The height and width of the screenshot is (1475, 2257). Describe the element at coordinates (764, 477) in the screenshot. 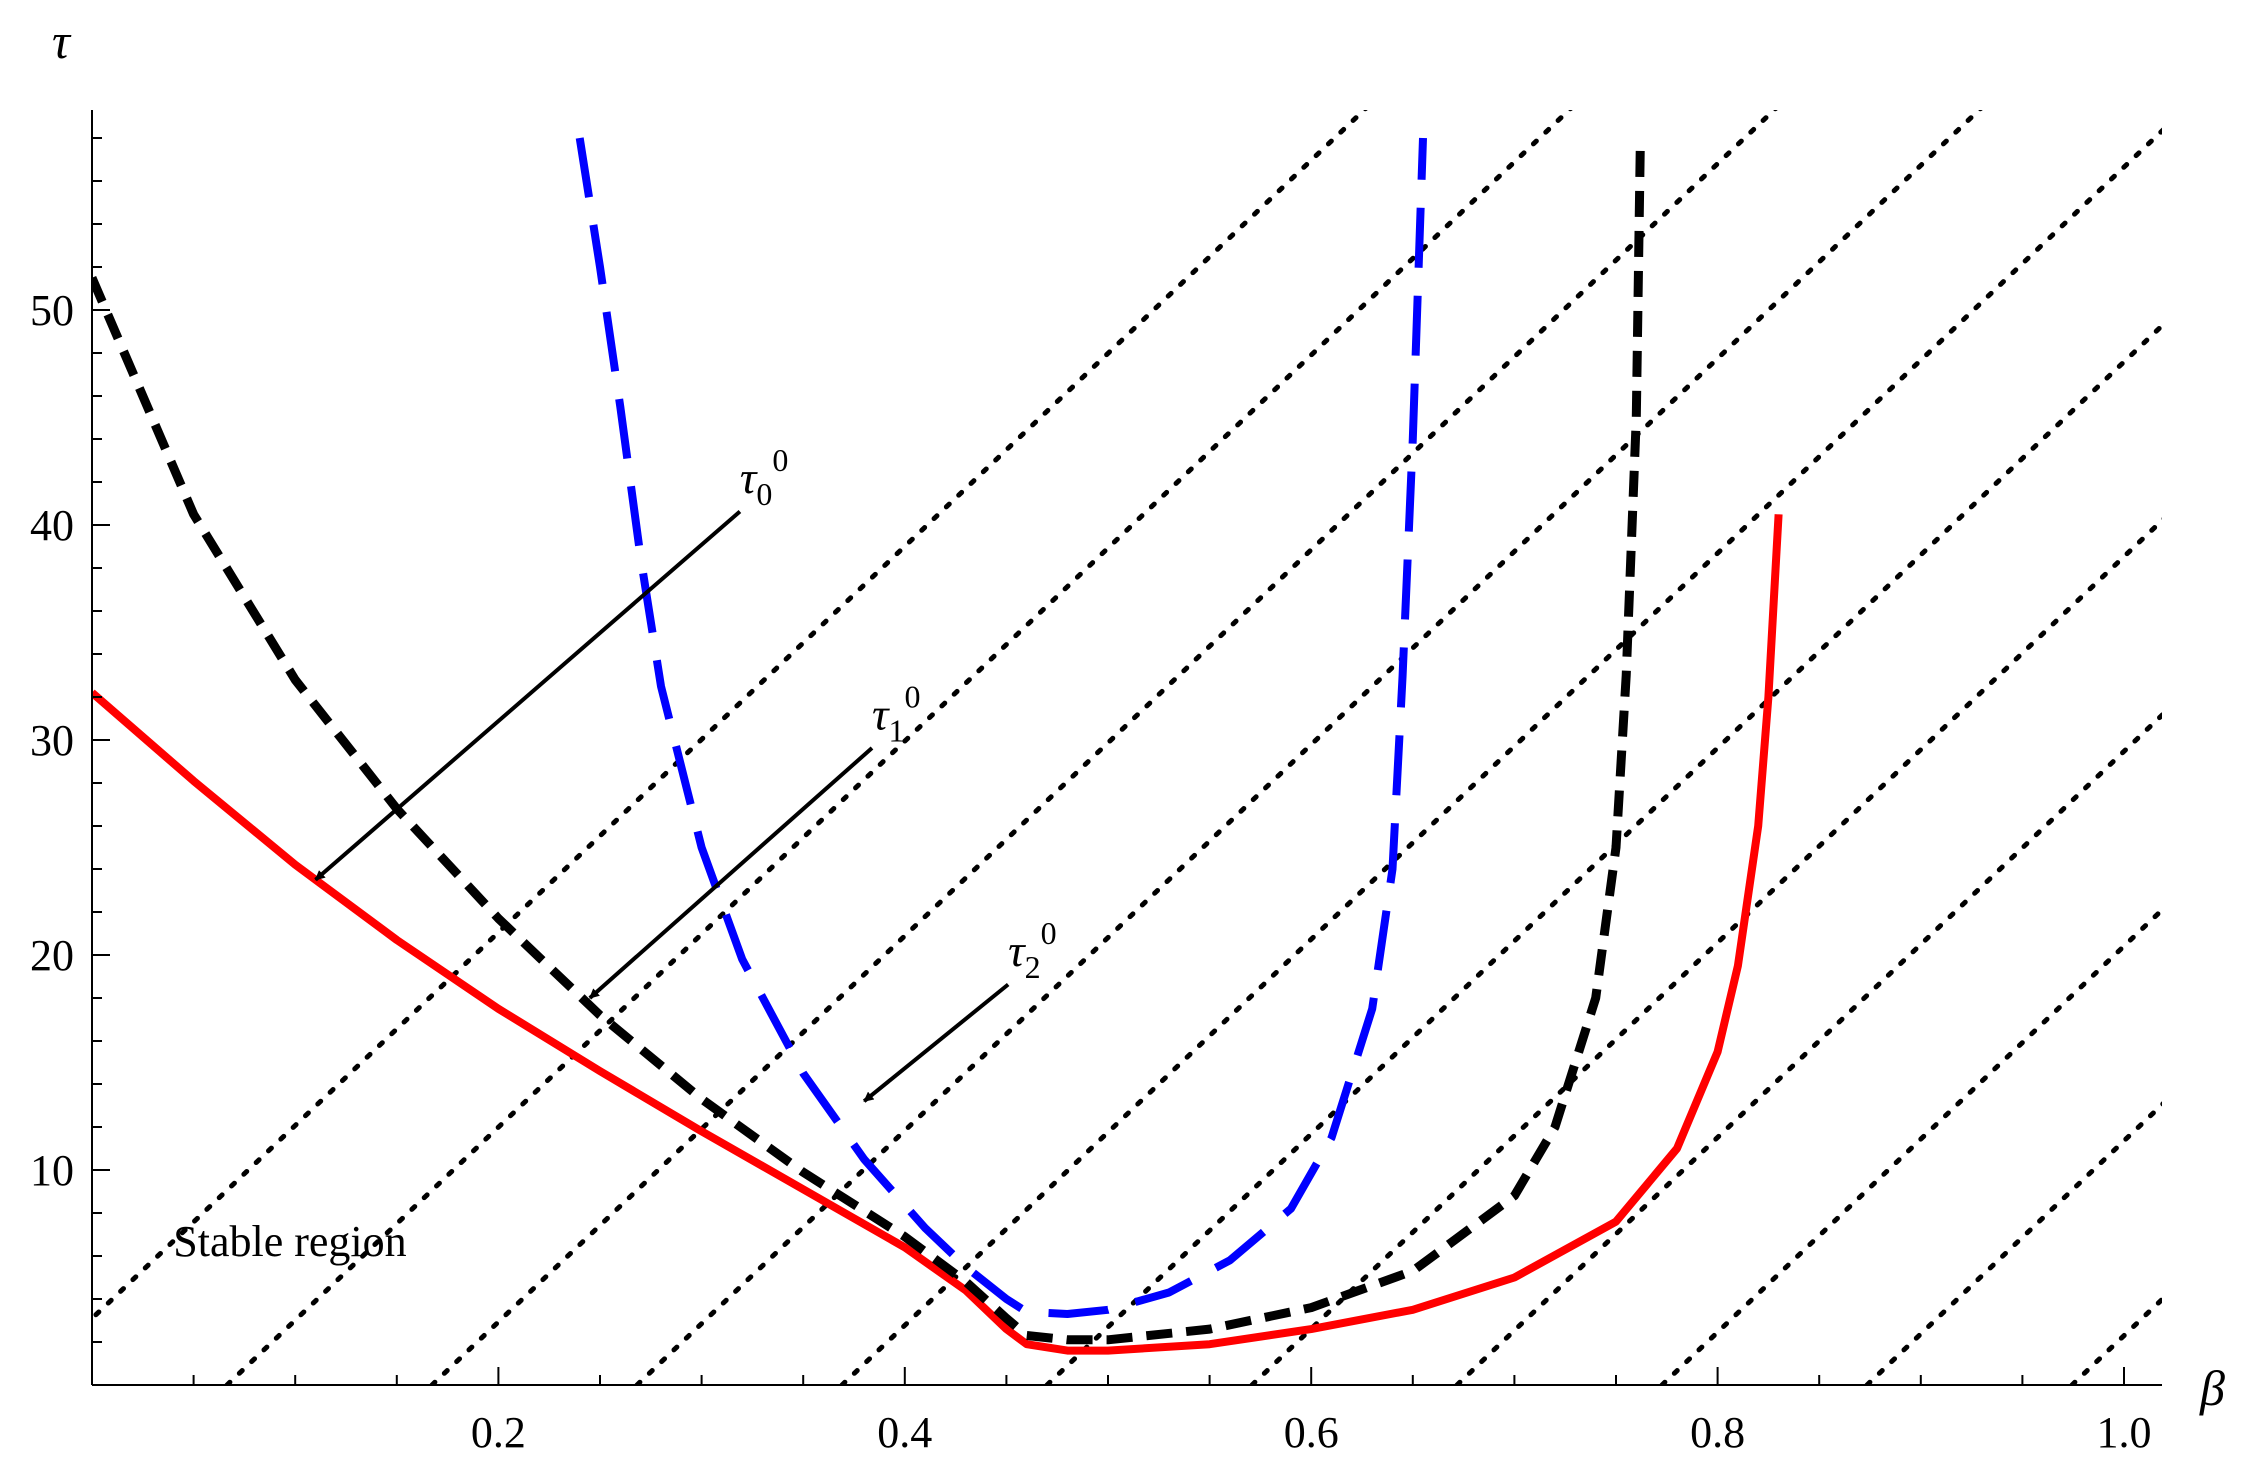

I see `annotation-label-0: τ00` at that location.